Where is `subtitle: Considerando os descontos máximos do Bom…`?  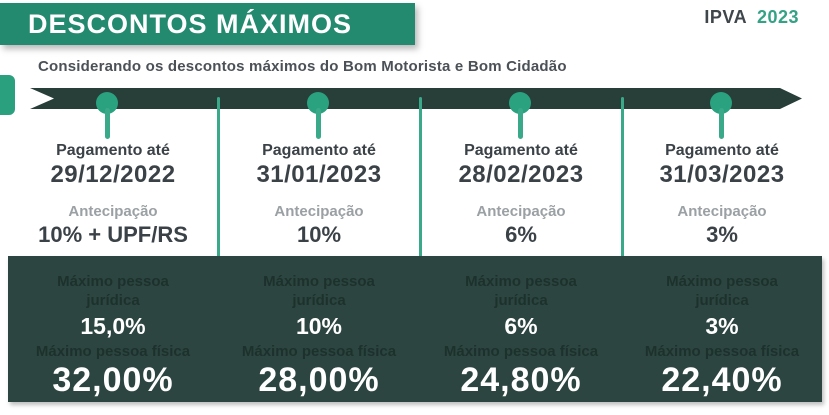
subtitle: Considerando os descontos máximos do Bom… is located at coordinates (302, 66).